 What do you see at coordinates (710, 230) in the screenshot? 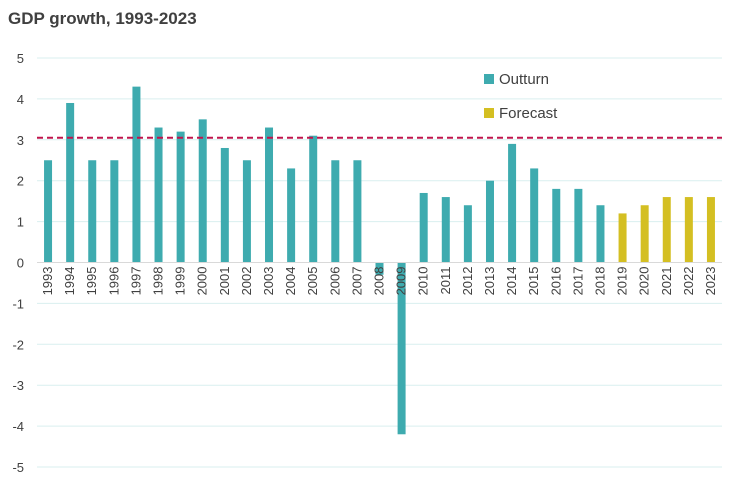
I see `bar-forecast-2023` at bounding box center [710, 230].